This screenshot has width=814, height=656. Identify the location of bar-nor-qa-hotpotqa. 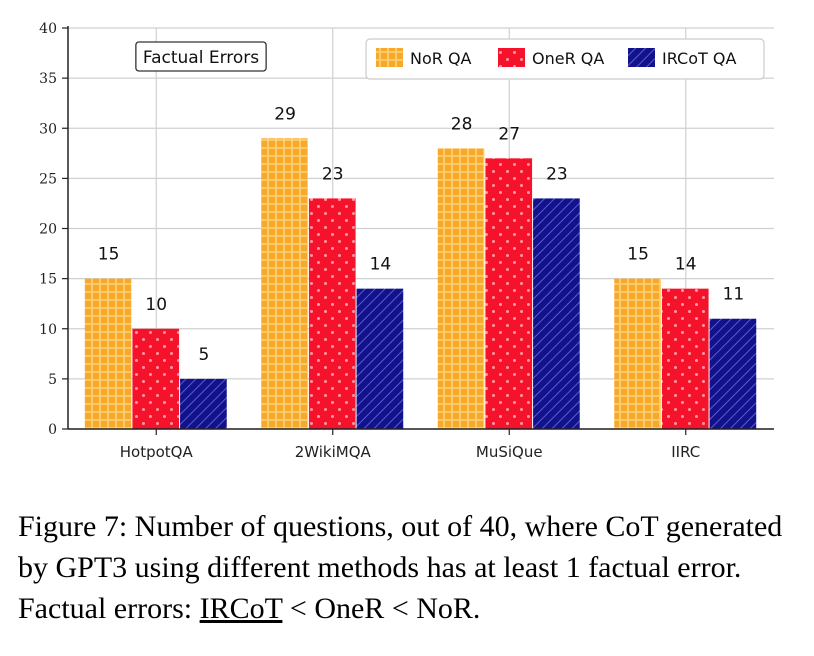
(108, 353).